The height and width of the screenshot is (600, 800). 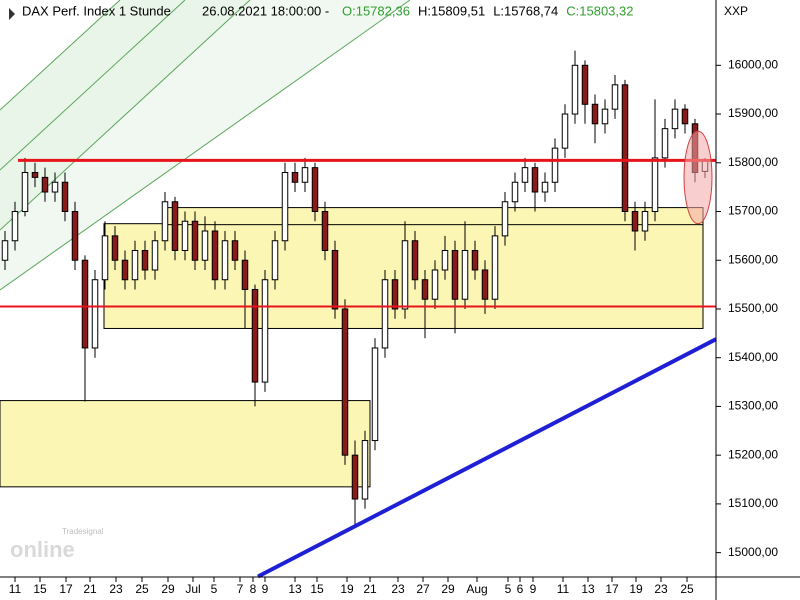 What do you see at coordinates (753, 357) in the screenshot?
I see `y-tick-label: 15400,00` at bounding box center [753, 357].